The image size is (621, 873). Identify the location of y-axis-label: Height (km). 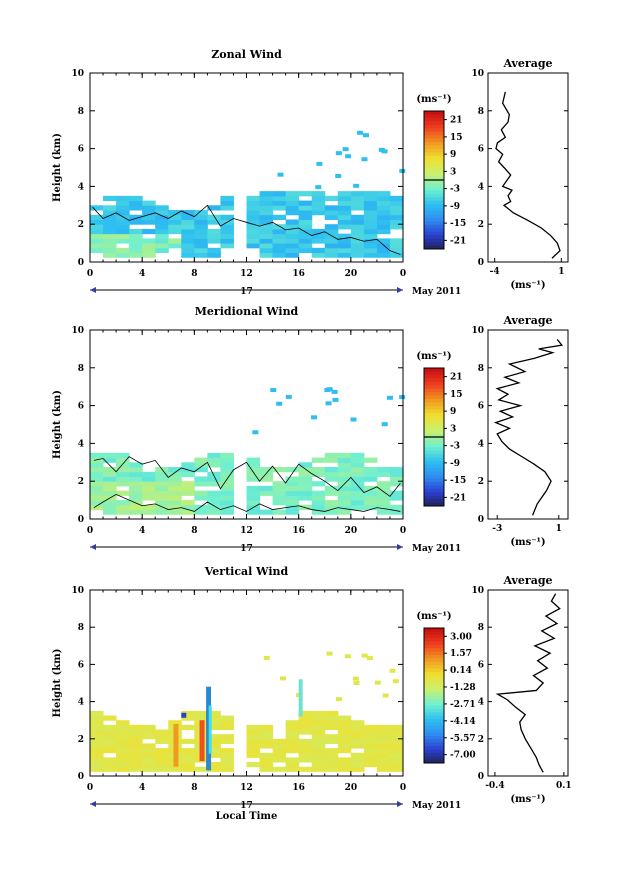
(57, 424).